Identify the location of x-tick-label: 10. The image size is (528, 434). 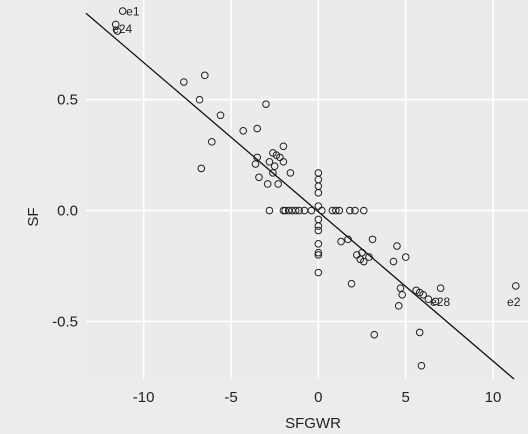
(493, 397).